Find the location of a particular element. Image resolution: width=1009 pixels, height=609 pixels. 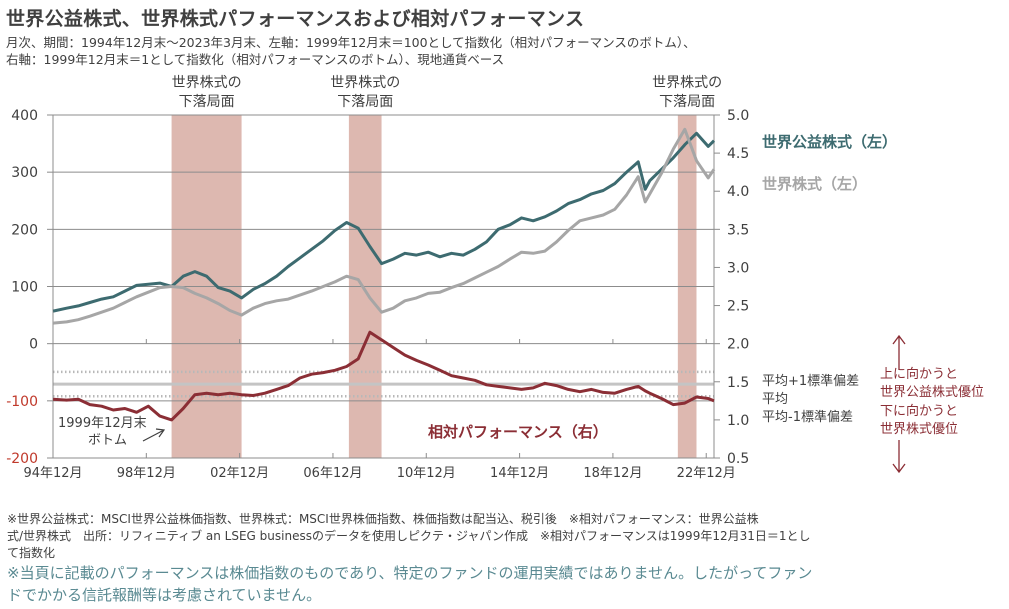

legend-relative-performance: 相対パフォーマンス（右） is located at coordinates (518, 432).